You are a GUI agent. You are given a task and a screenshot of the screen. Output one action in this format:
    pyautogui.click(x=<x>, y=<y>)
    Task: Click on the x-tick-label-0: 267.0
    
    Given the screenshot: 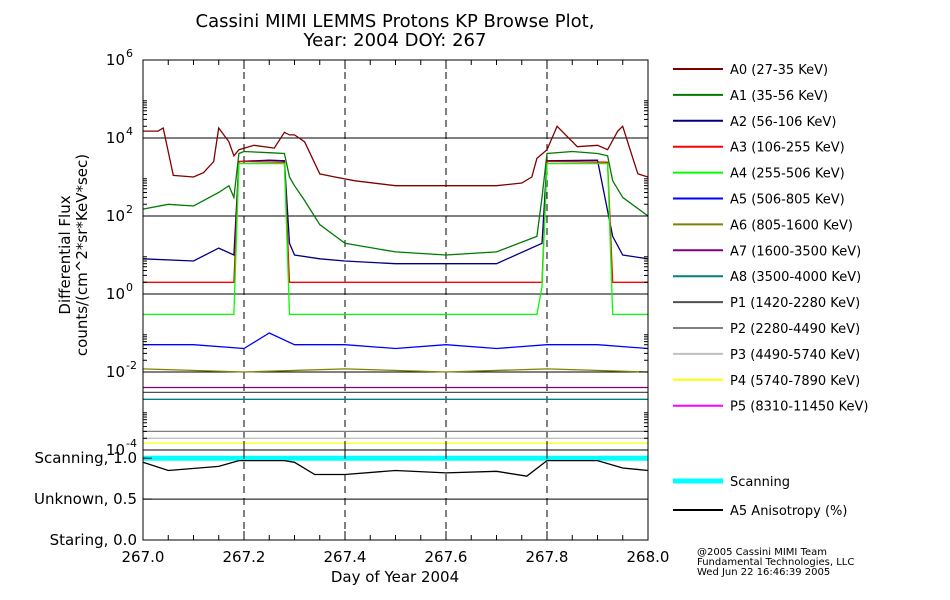 What is the action you would take?
    pyautogui.click(x=143, y=557)
    